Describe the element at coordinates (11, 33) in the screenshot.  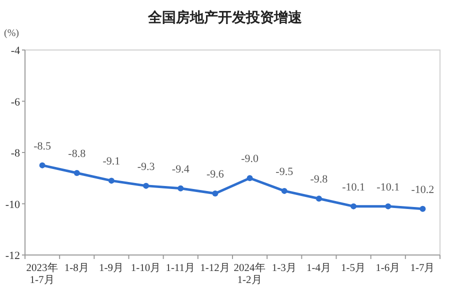
I see `y-axis-title: (%)` at that location.